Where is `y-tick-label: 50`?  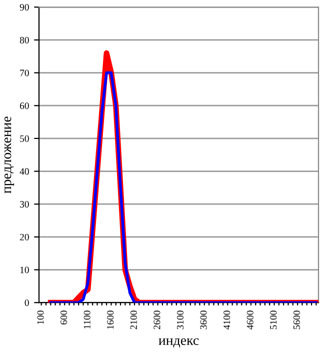
y-tick-label: 50 is located at coordinates (24, 138).